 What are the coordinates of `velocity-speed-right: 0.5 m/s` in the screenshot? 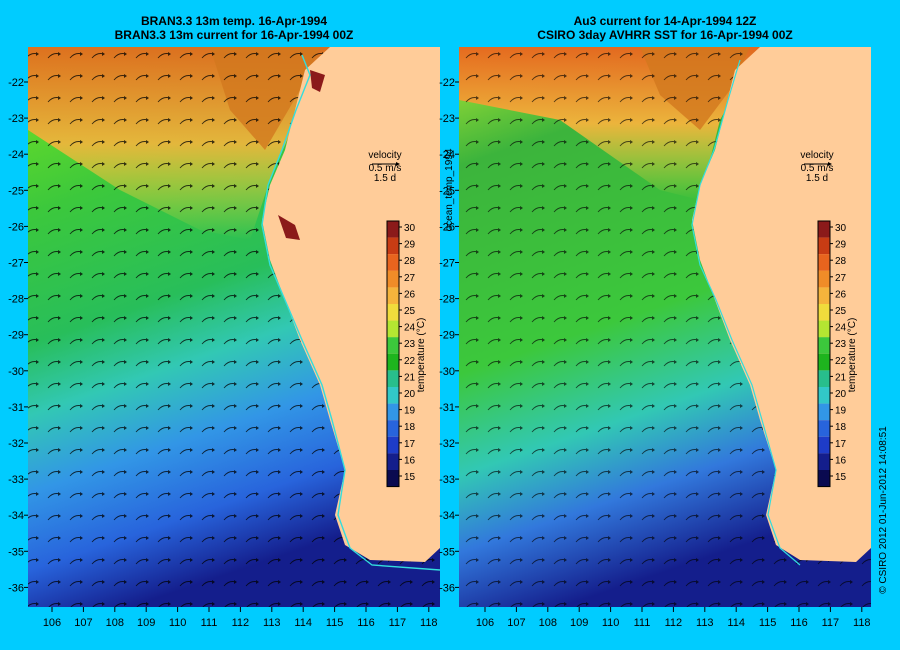 It's located at (817, 168).